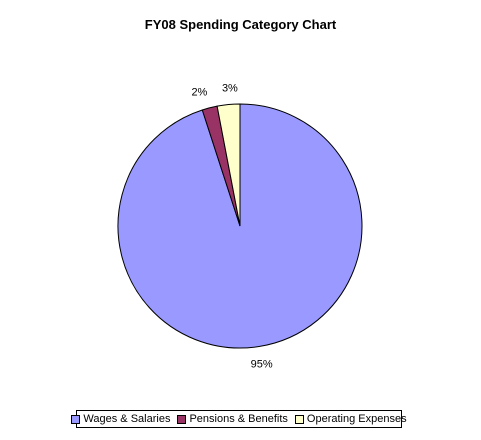  What do you see at coordinates (127, 419) in the screenshot?
I see `legend-label-wages-salaries: Wages & Salaries` at bounding box center [127, 419].